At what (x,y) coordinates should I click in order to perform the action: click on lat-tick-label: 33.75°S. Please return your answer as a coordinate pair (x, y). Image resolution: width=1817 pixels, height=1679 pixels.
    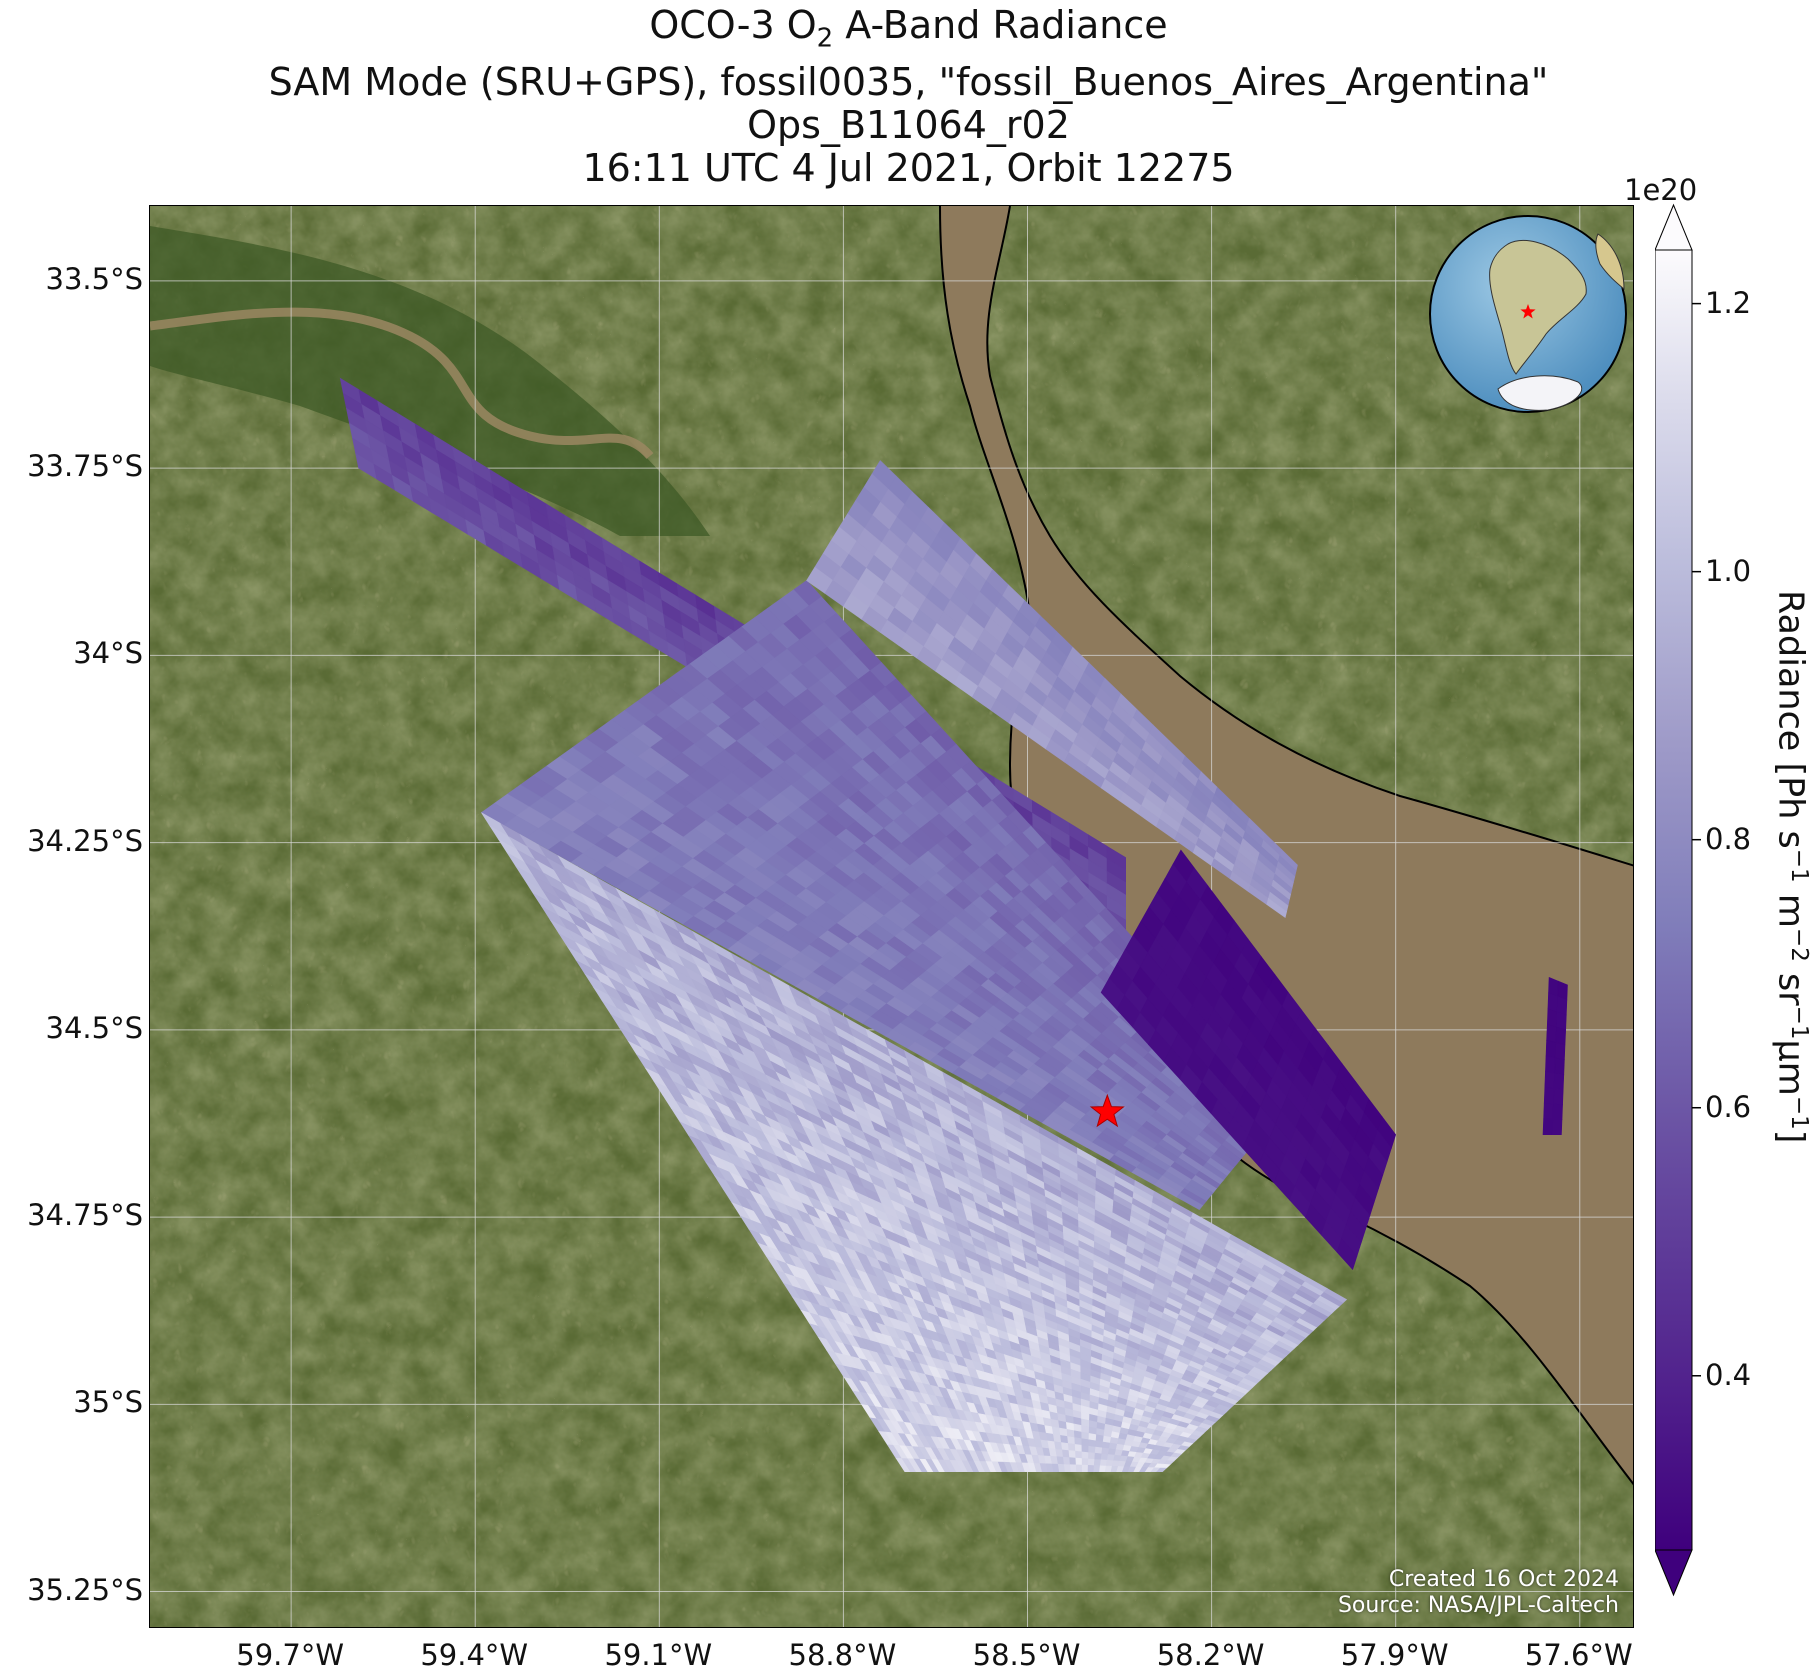
    Looking at the image, I should click on (85, 466).